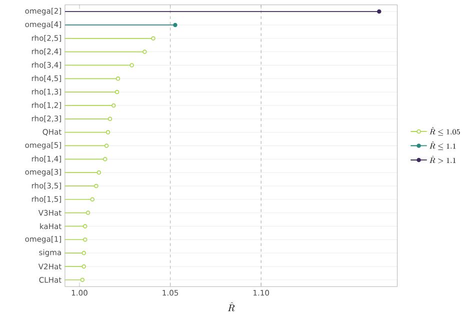 The width and height of the screenshot is (474, 321). Describe the element at coordinates (443, 146) in the screenshot. I see `legend-label: $\hat{R} \leq 1.1$` at that location.